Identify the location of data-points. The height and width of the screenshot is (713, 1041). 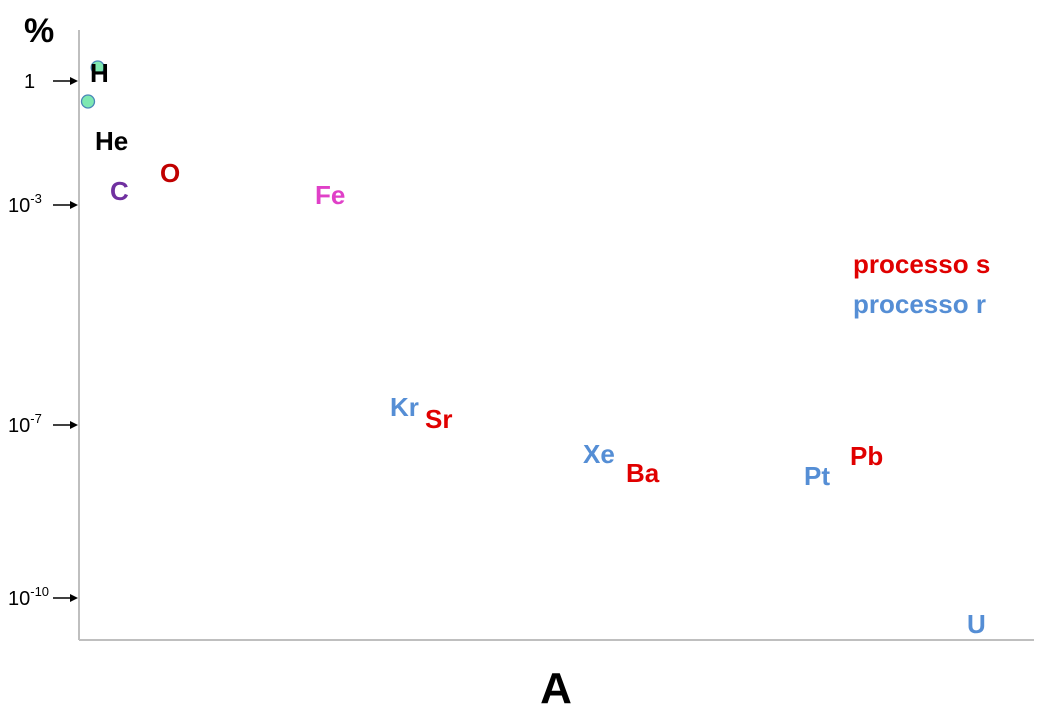
(92, 84).